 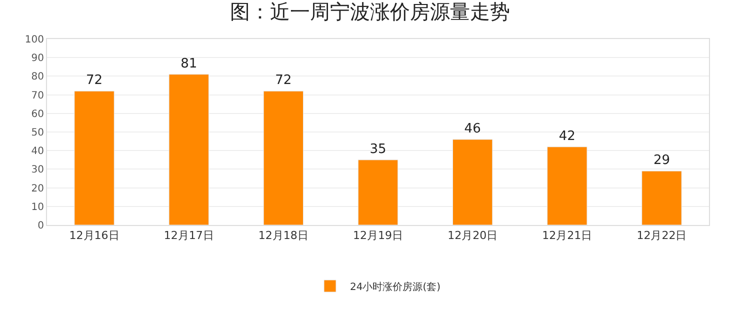 I want to click on y-tick-label: 0, so click(x=41, y=226).